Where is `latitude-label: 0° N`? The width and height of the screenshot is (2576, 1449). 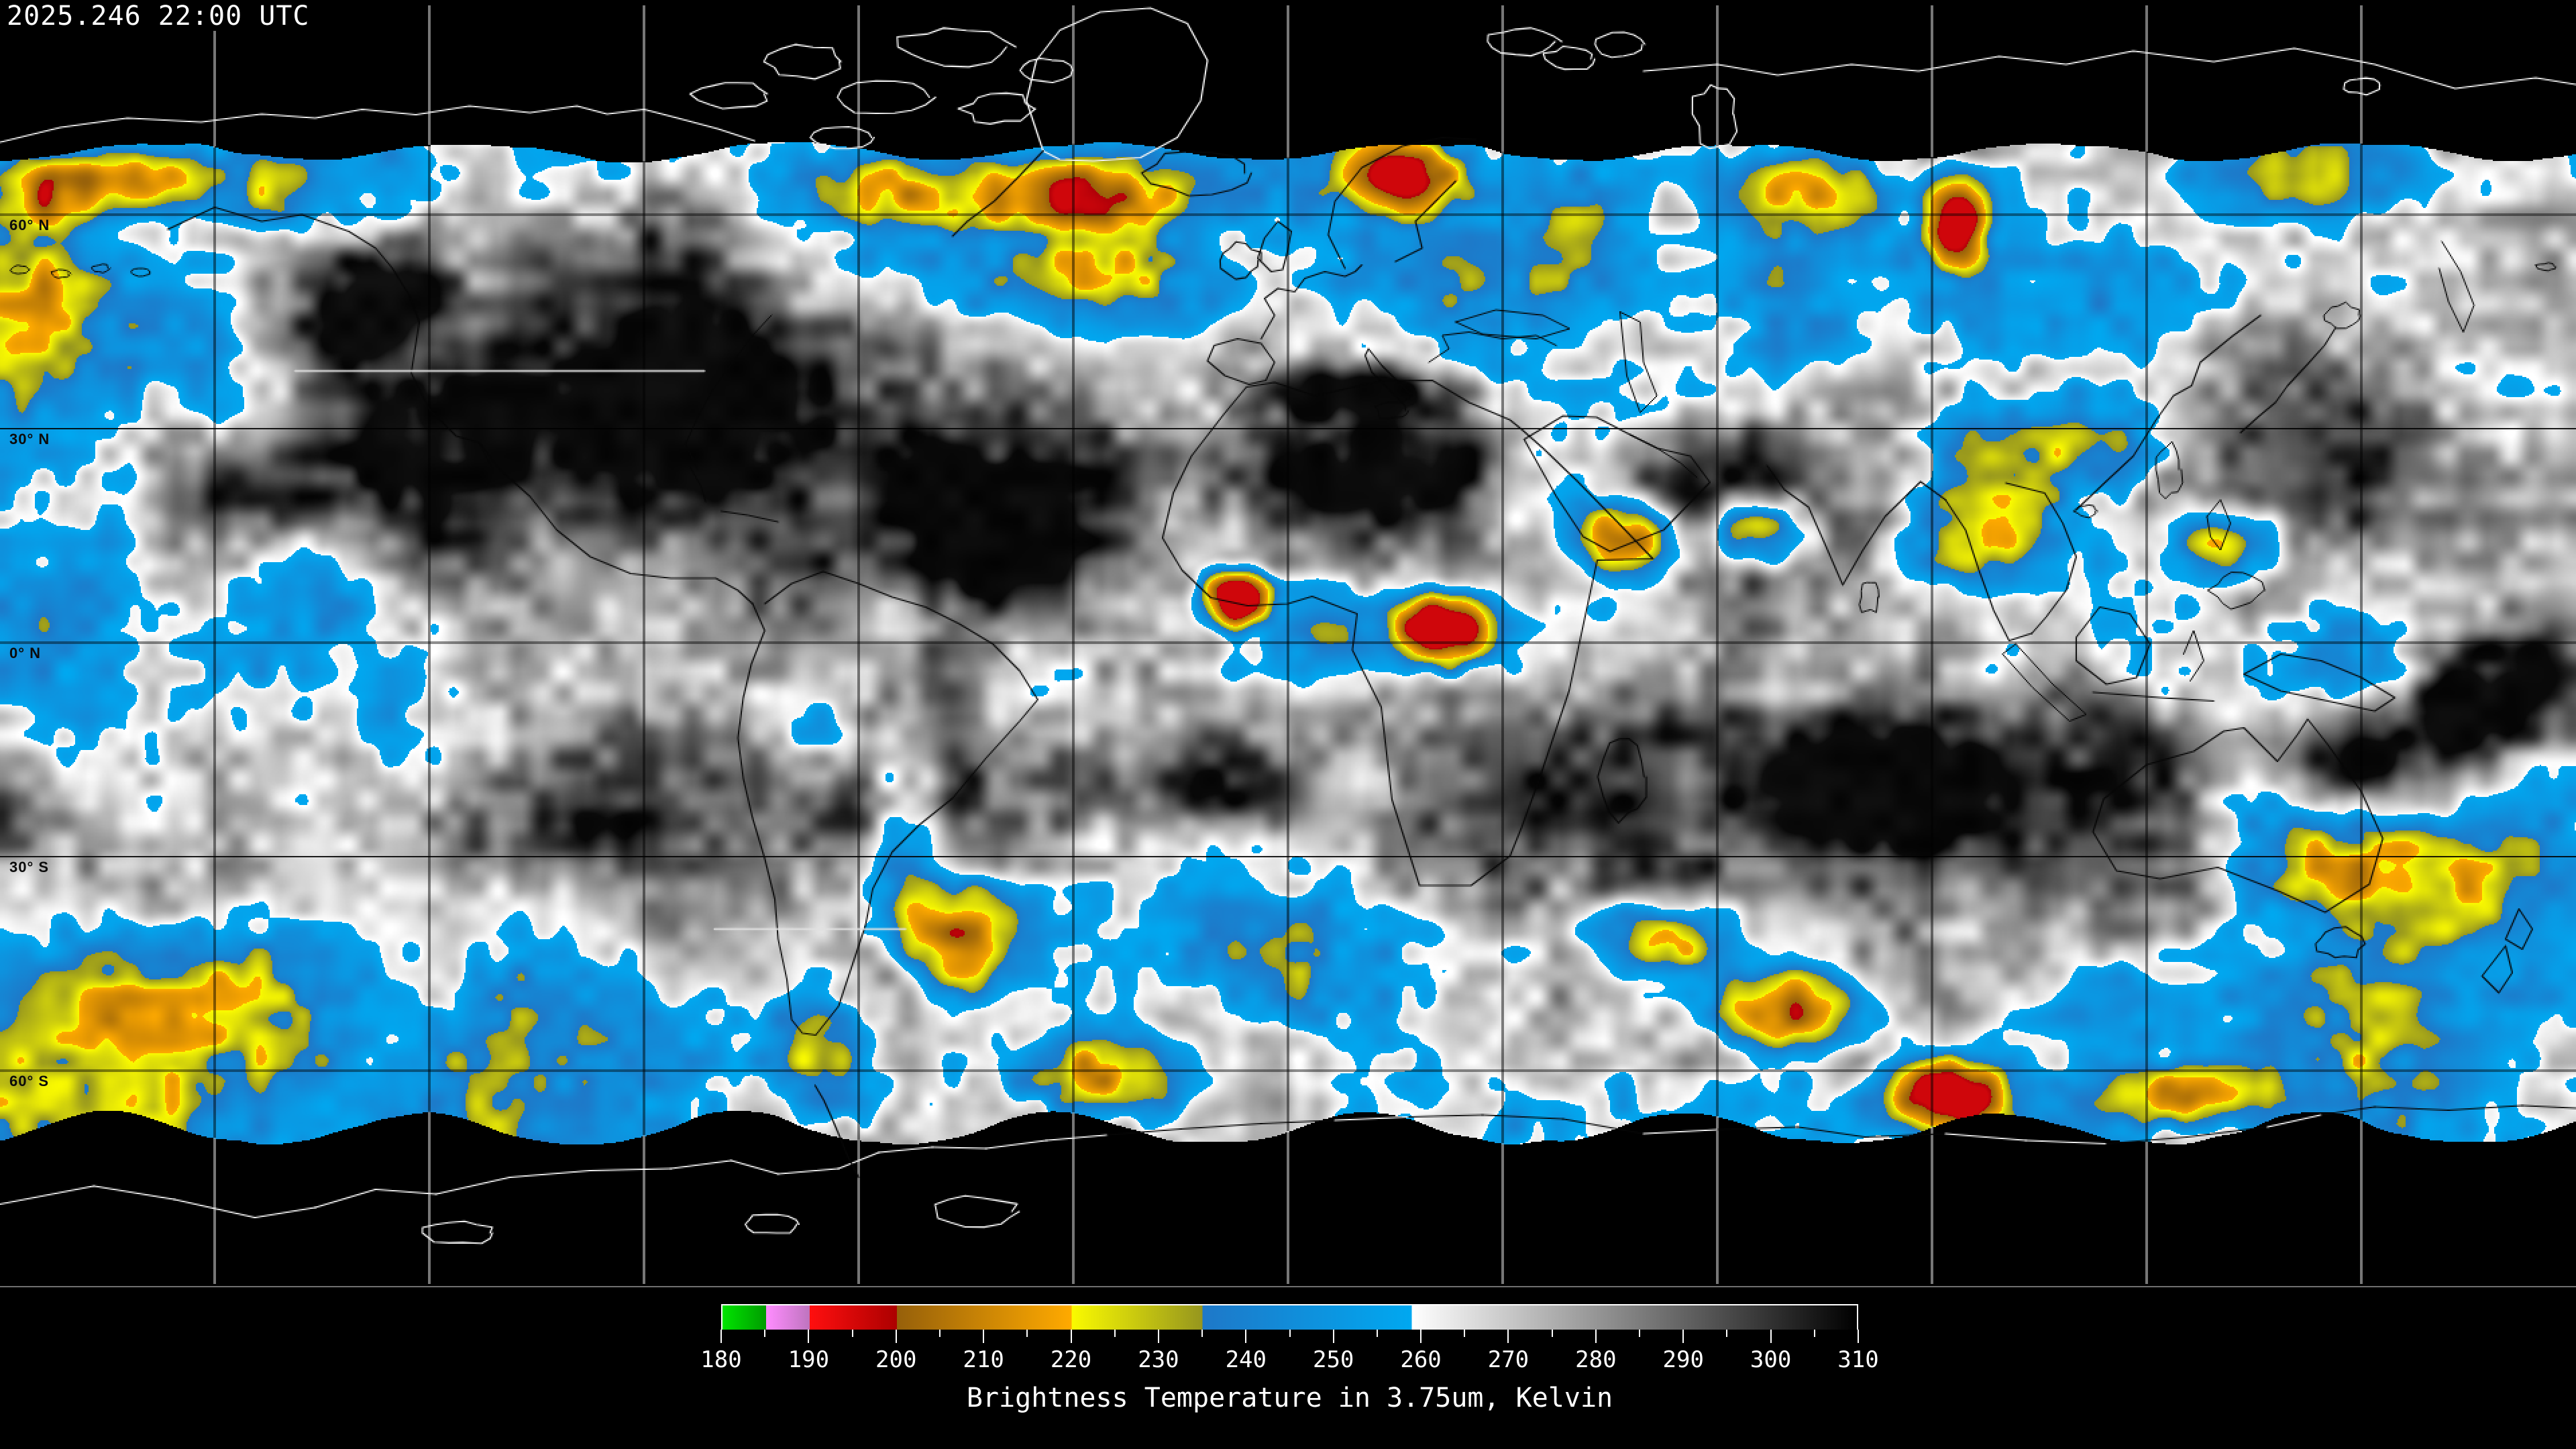
latitude-label: 0° N is located at coordinates (25, 653).